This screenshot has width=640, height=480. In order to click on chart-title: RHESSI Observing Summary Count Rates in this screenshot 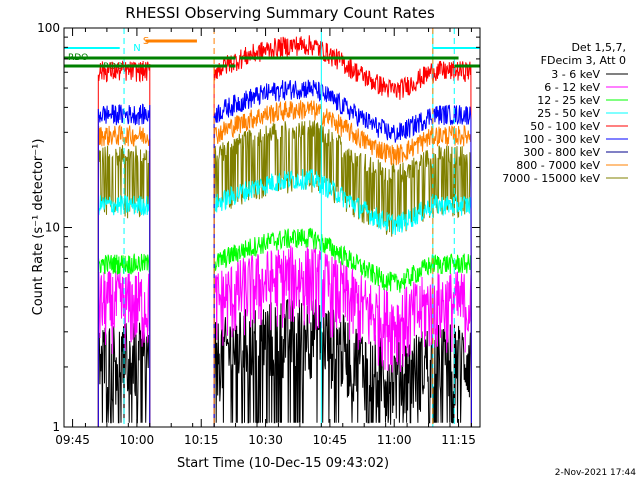, I will do `click(280, 13)`.